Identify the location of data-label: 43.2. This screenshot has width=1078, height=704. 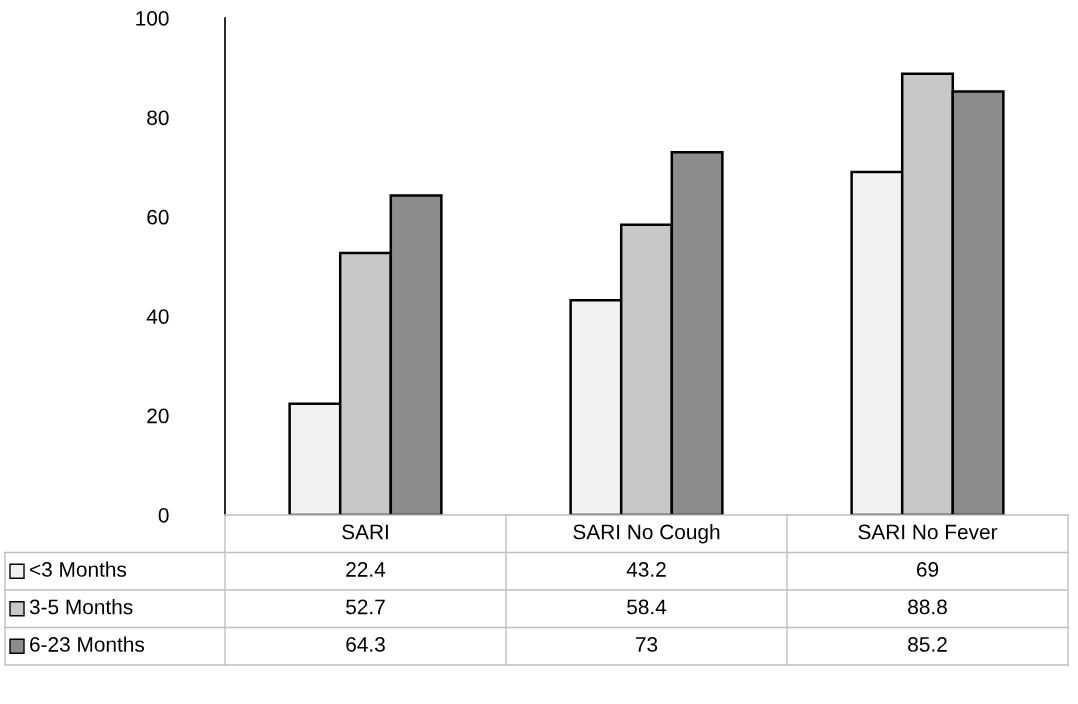
(646, 569).